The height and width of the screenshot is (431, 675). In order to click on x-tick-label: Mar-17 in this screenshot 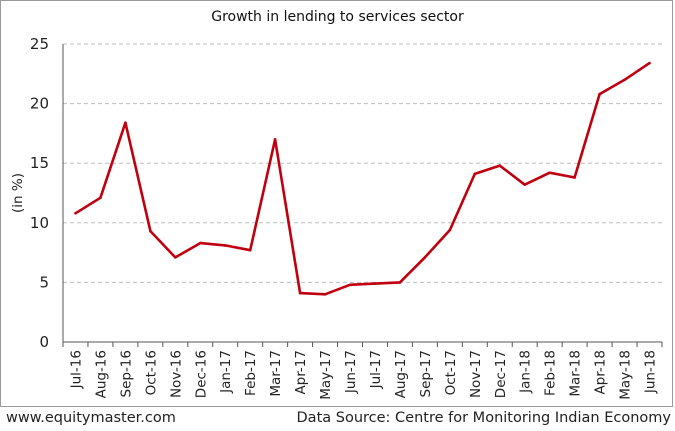, I will do `click(276, 373)`.